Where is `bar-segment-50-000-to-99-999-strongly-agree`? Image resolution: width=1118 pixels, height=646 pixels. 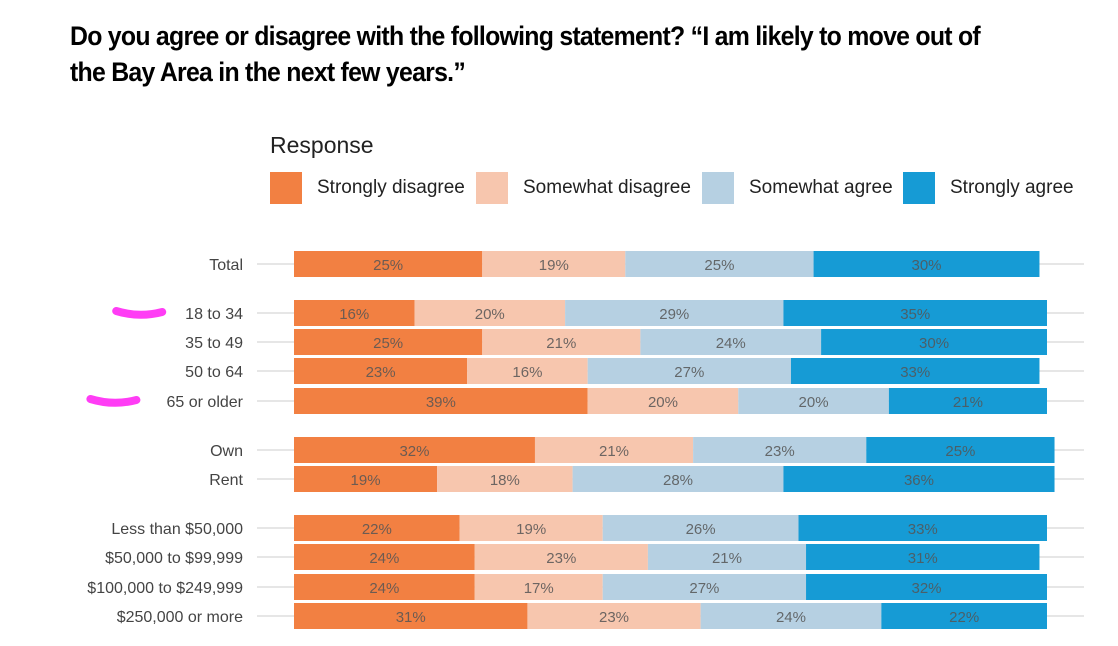
bar-segment-50-000-to-99-999-strongly-agree is located at coordinates (923, 557).